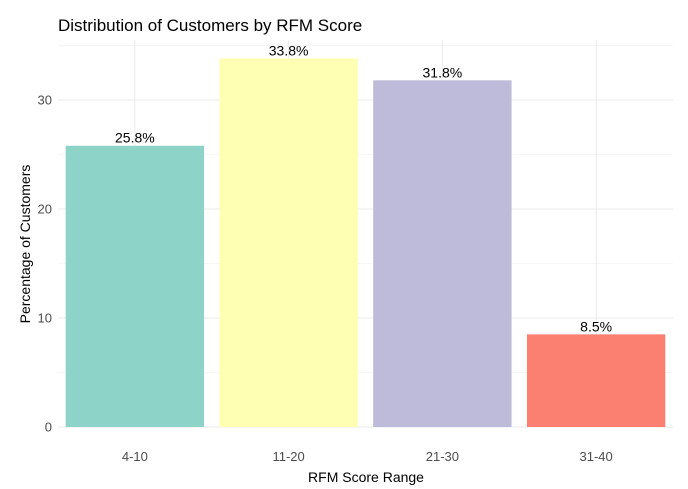 This screenshot has height=489, width=688. Describe the element at coordinates (289, 51) in the screenshot. I see `data-label: 33.8%` at that location.